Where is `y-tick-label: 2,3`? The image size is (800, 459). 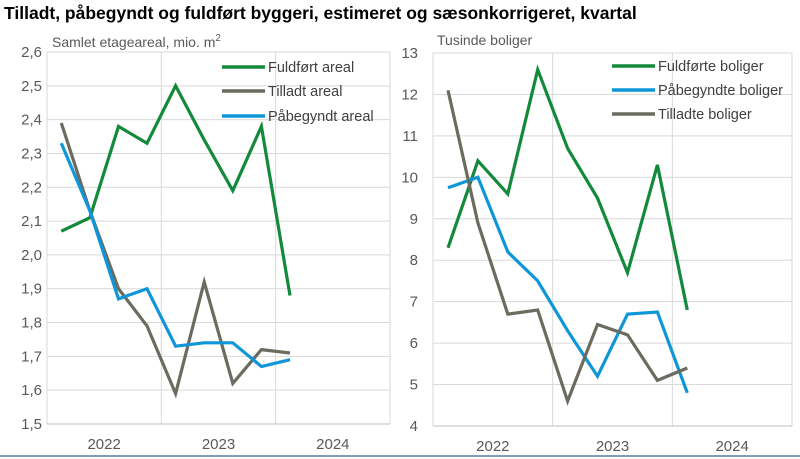 y-tick-label: 2,3 is located at coordinates (31, 153).